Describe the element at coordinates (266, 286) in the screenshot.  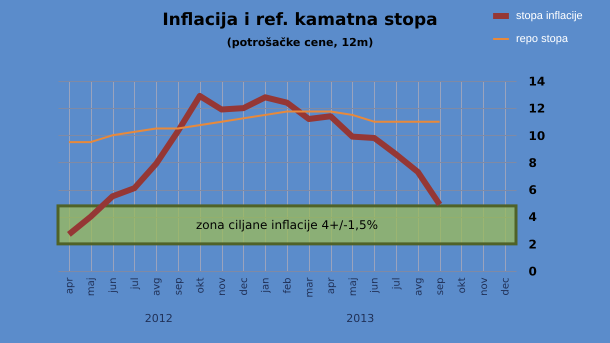
I see `x-tick-label: jan` at that location.